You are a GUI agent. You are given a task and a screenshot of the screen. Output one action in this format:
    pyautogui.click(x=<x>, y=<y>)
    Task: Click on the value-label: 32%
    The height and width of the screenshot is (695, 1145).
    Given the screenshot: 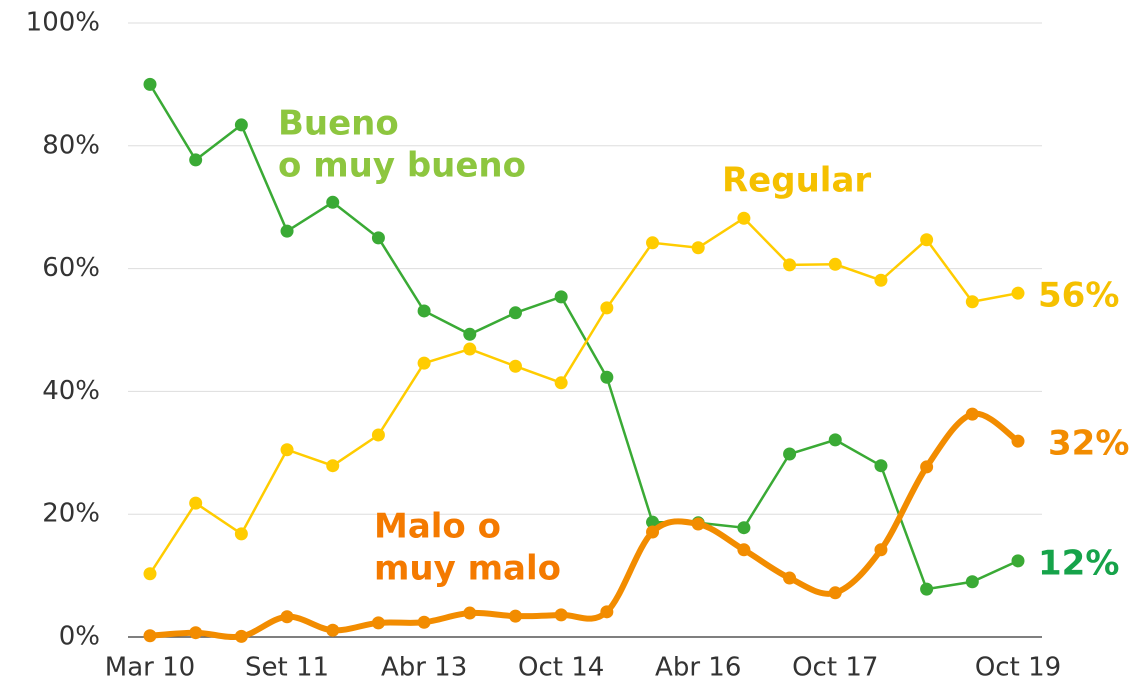 What is the action you would take?
    pyautogui.click(x=1088, y=444)
    